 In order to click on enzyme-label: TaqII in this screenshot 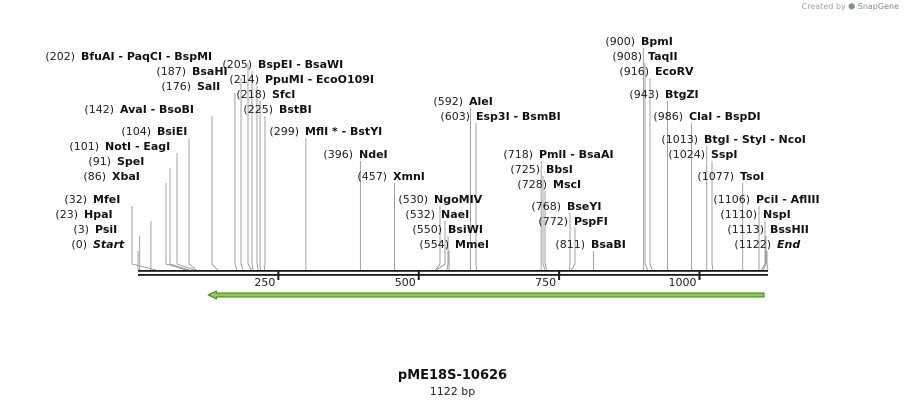, I will do `click(663, 56)`.